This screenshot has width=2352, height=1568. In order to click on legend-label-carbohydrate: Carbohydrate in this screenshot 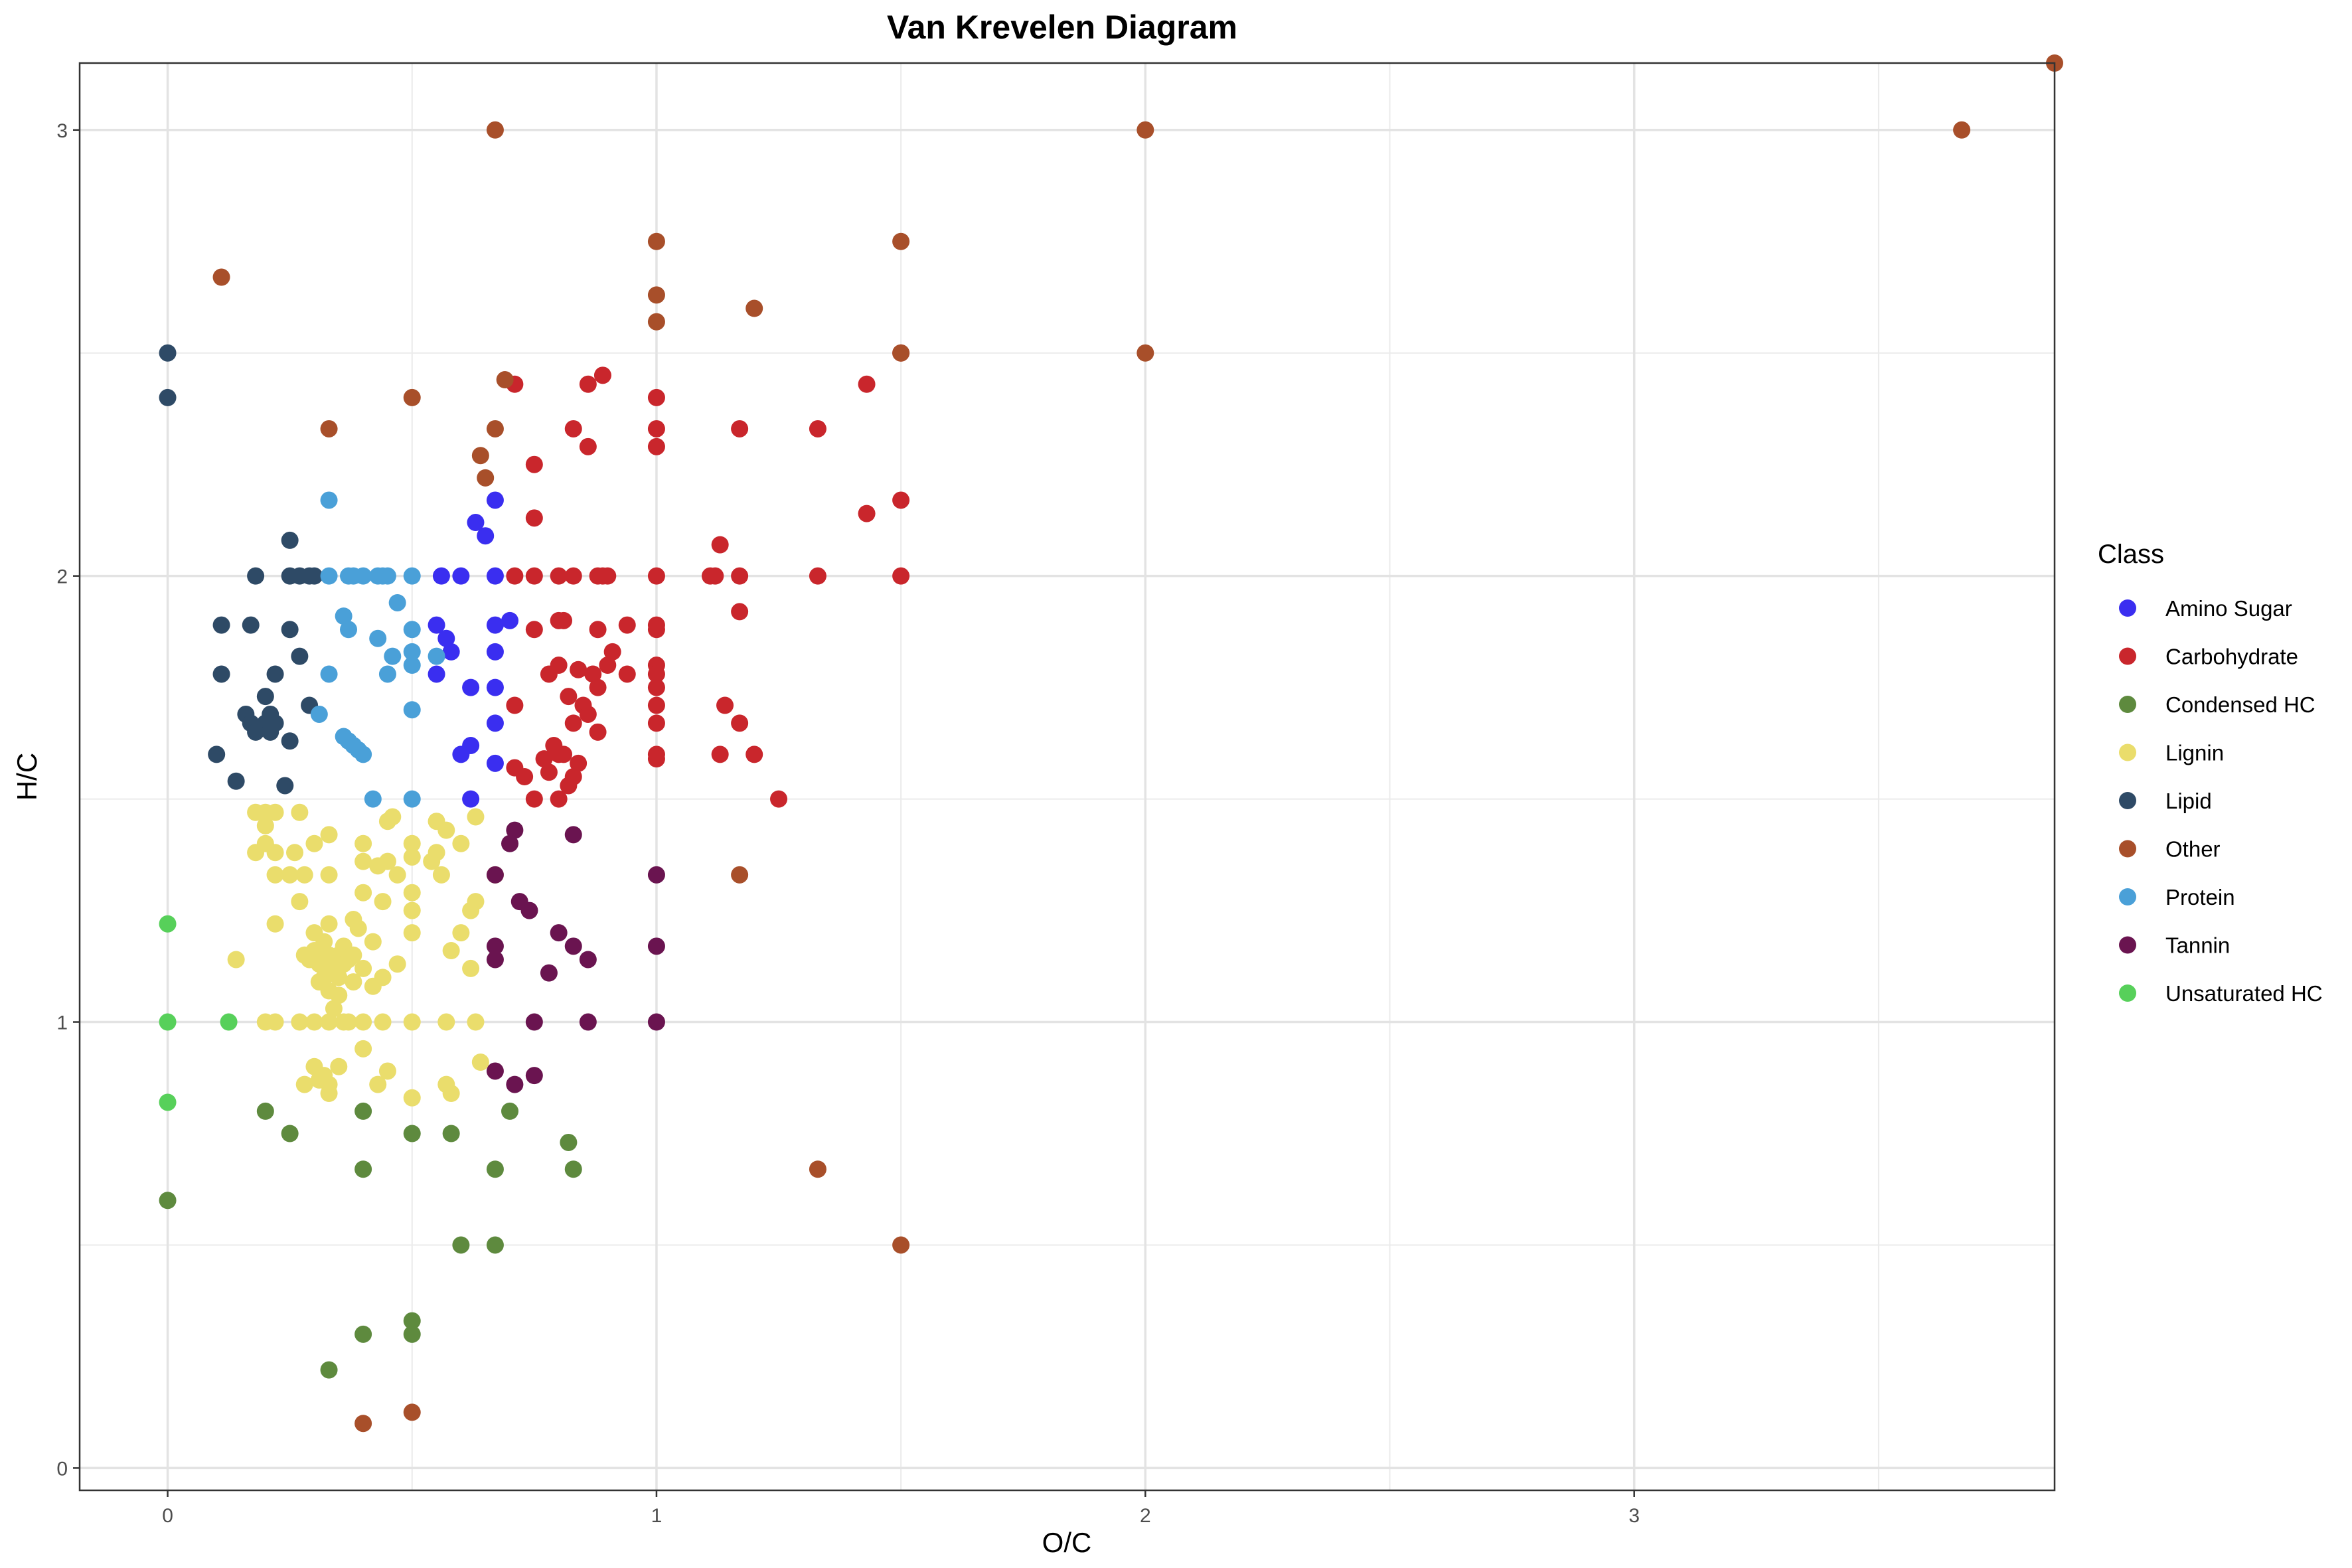, I will do `click(2231, 657)`.